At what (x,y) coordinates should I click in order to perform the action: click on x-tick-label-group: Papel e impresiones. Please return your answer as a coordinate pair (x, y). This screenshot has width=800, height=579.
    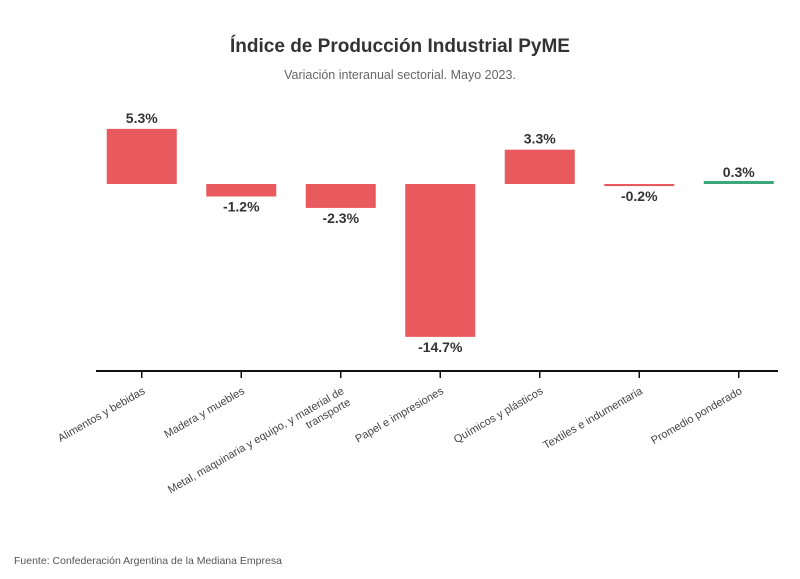
    Looking at the image, I should click on (399, 415).